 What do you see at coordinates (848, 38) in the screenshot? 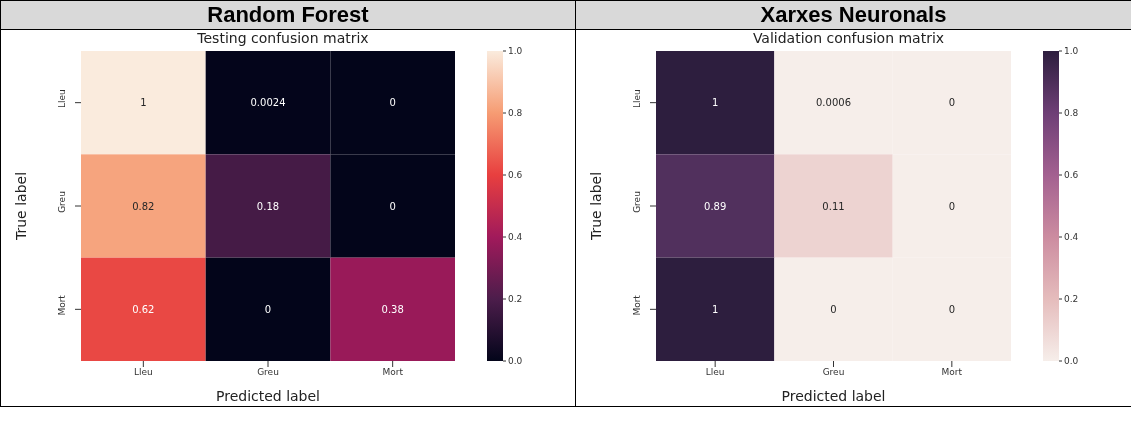
I see `chart-subtitle: Validation confusion matrix` at bounding box center [848, 38].